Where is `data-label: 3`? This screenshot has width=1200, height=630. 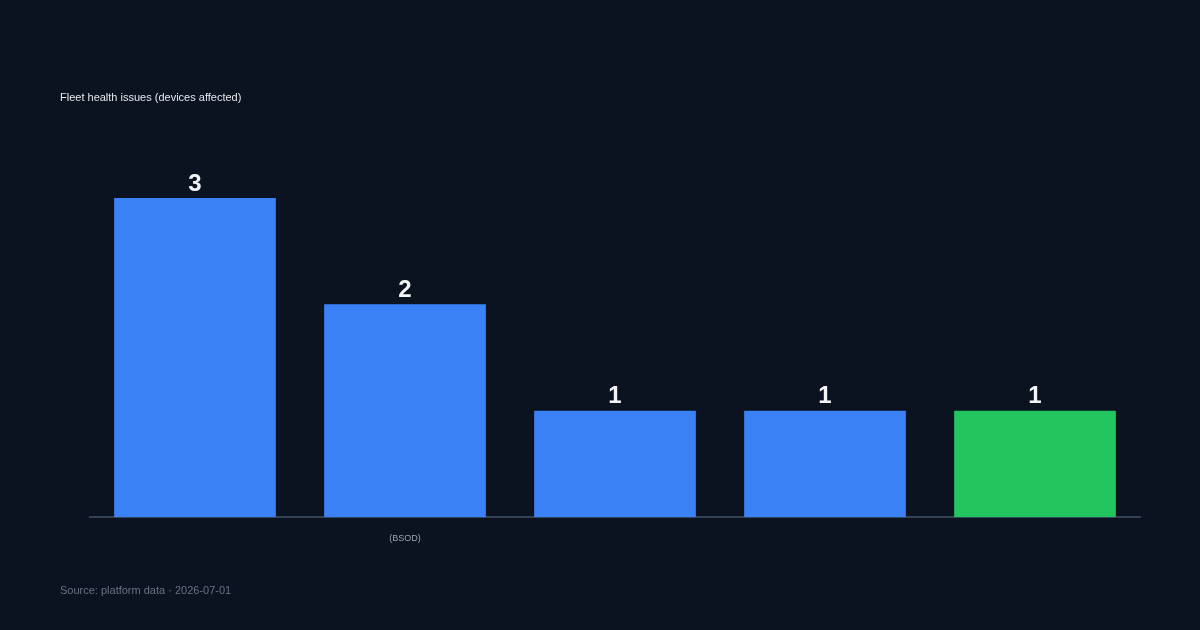 data-label: 3 is located at coordinates (195, 182).